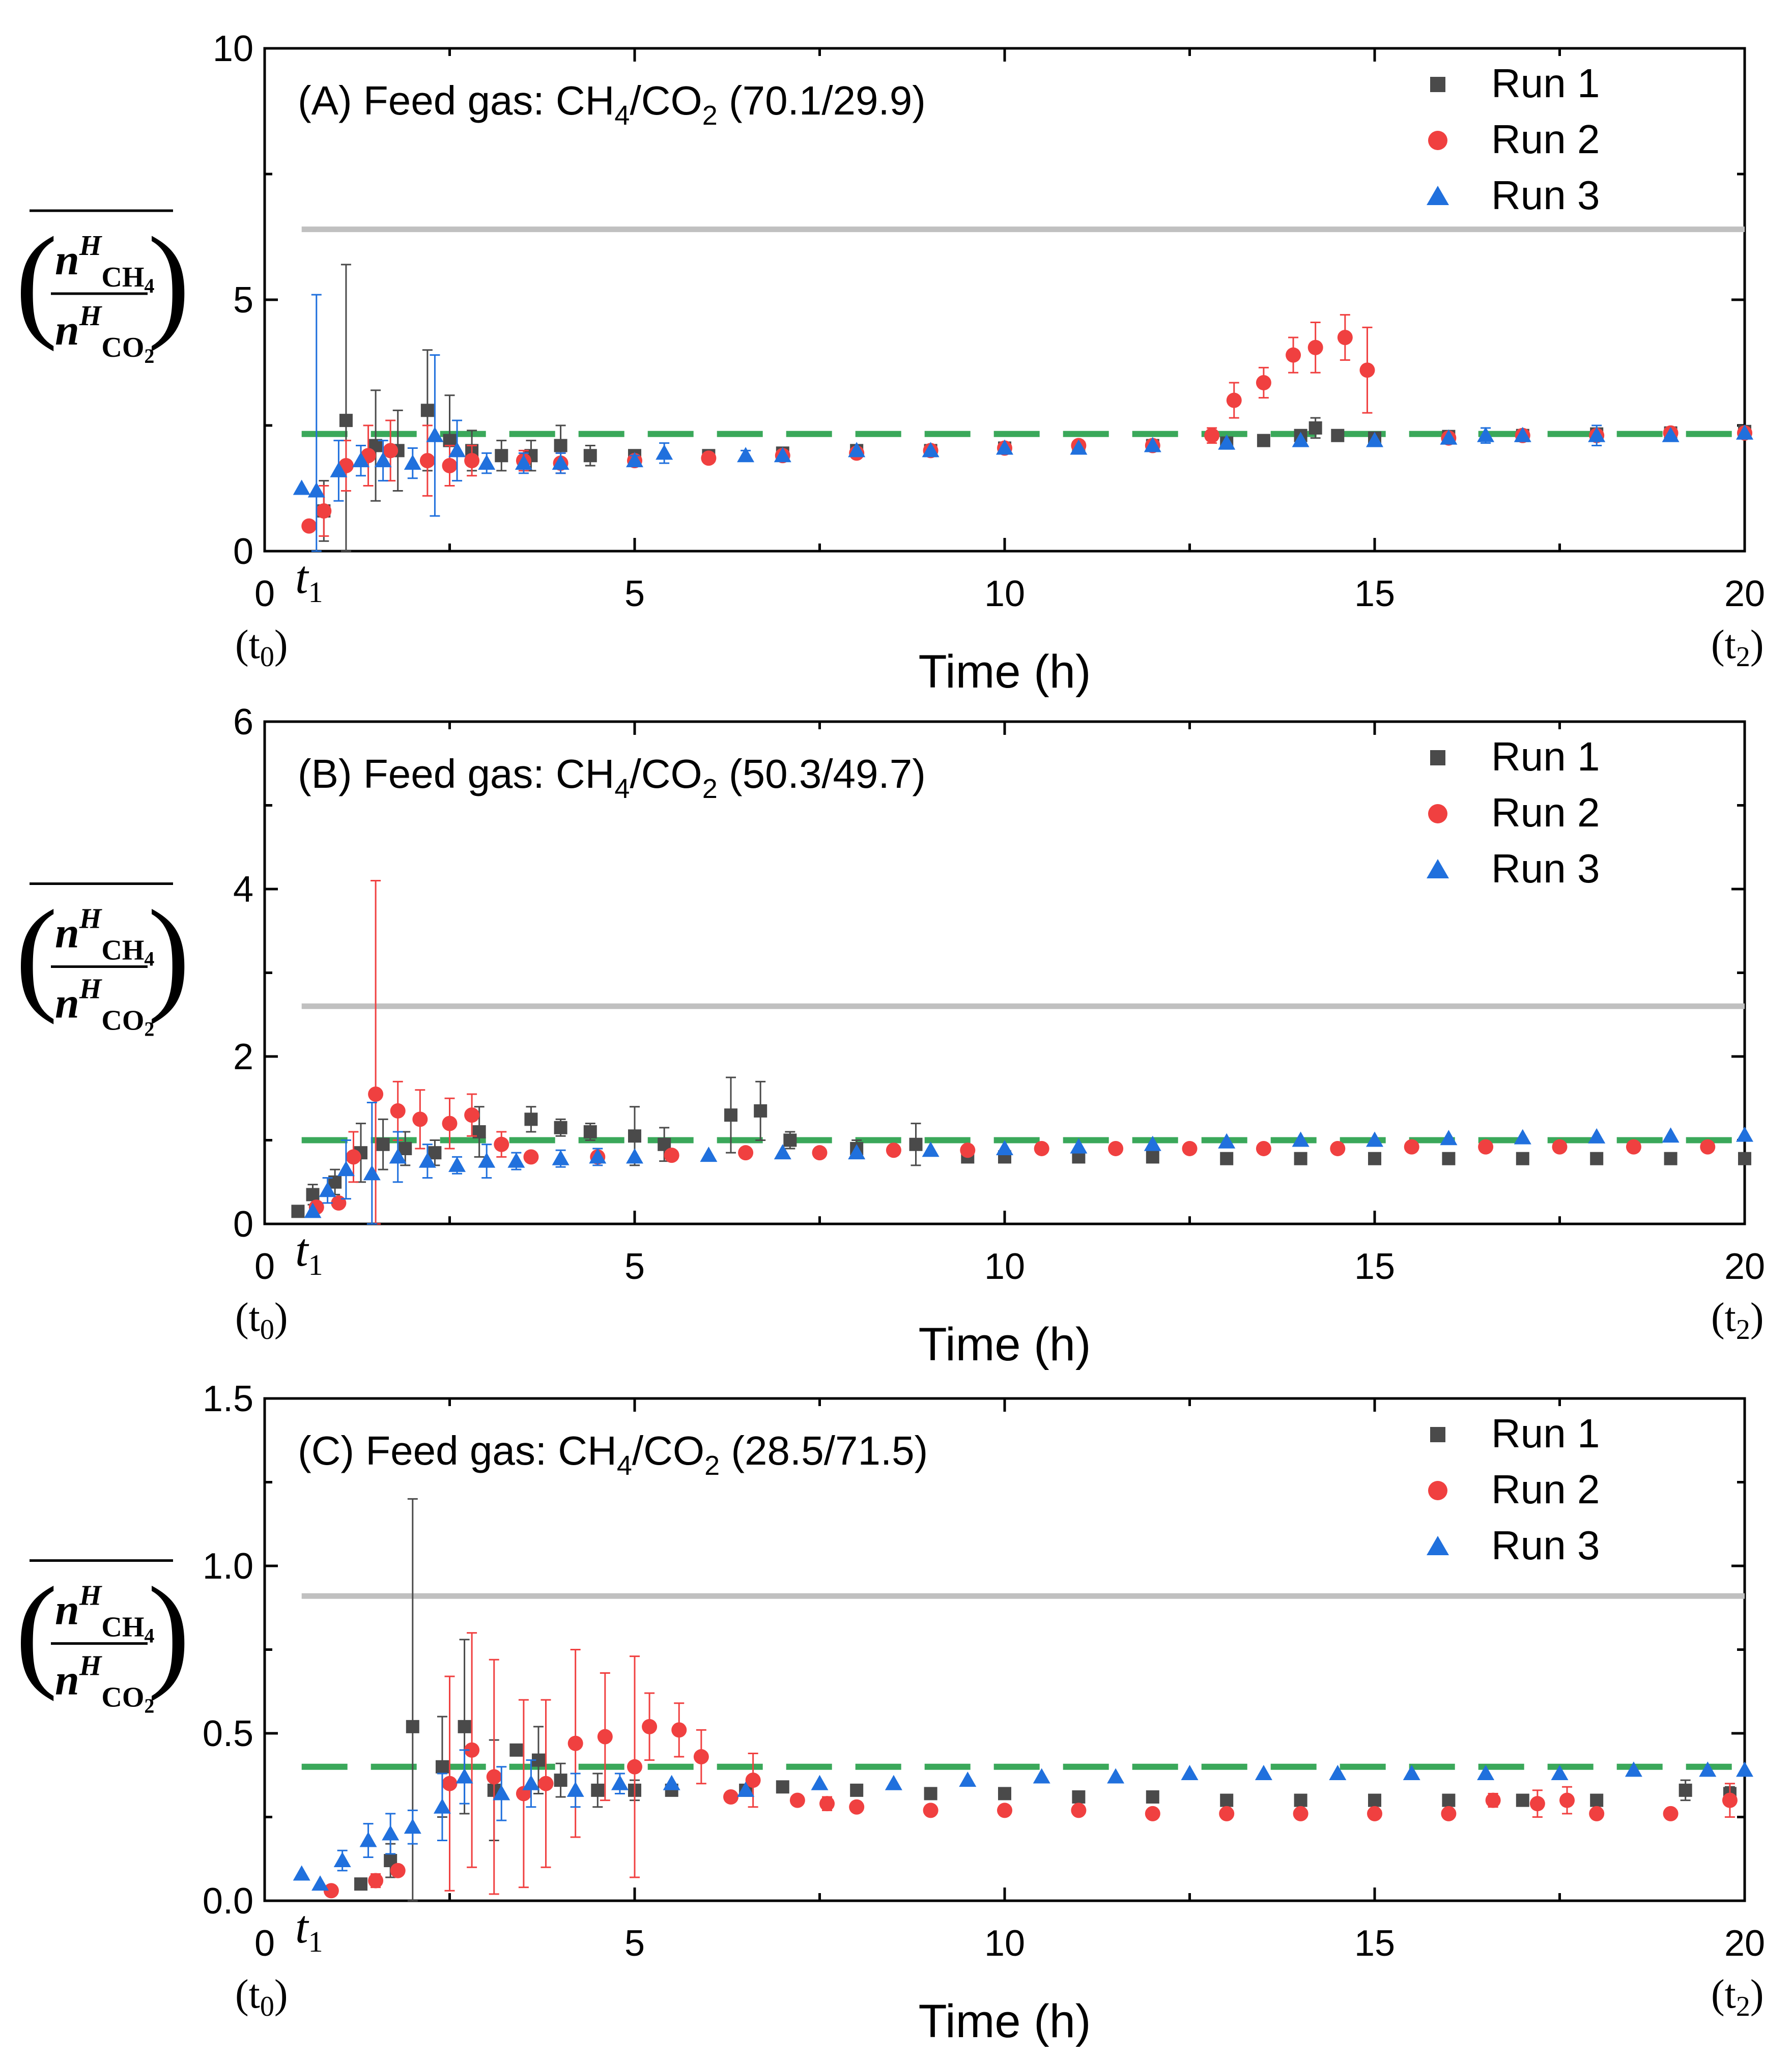 The image size is (1792, 2058). What do you see at coordinates (1545, 1489) in the screenshot?
I see `legend-label: Run 2` at bounding box center [1545, 1489].